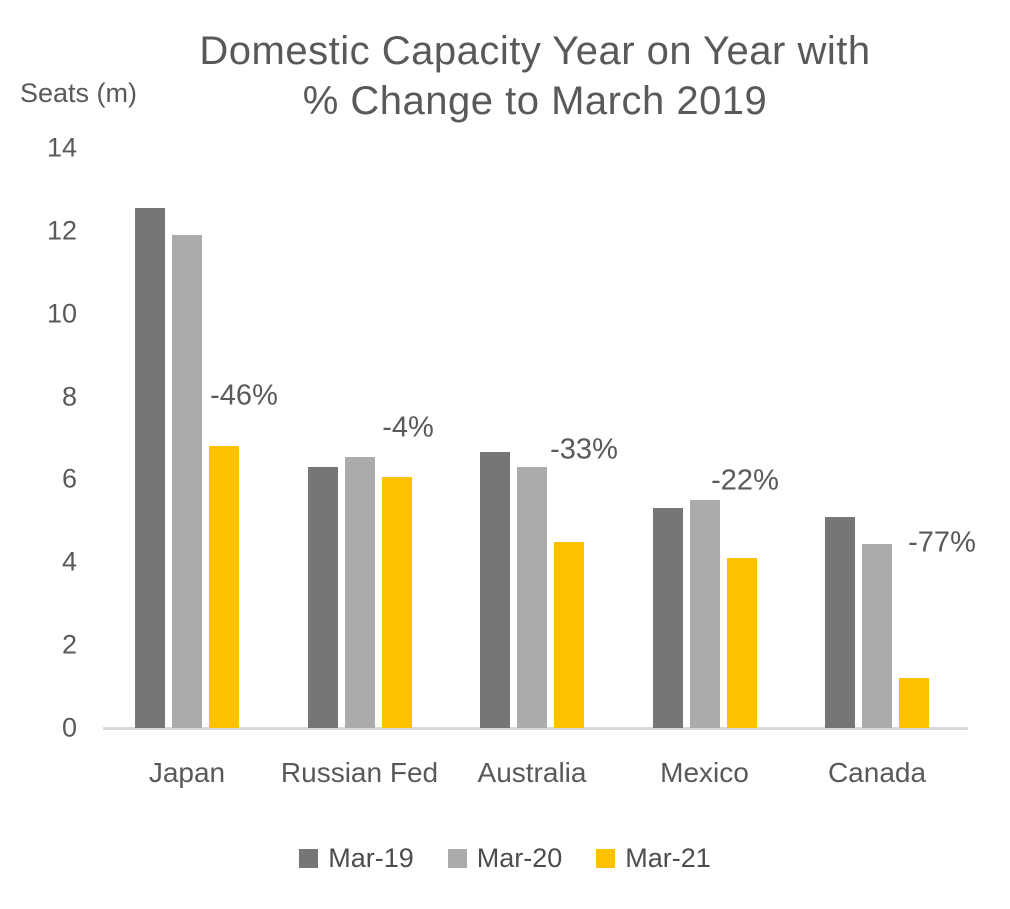  Describe the element at coordinates (224, 587) in the screenshot. I see `bar-mar-21-japan` at that location.